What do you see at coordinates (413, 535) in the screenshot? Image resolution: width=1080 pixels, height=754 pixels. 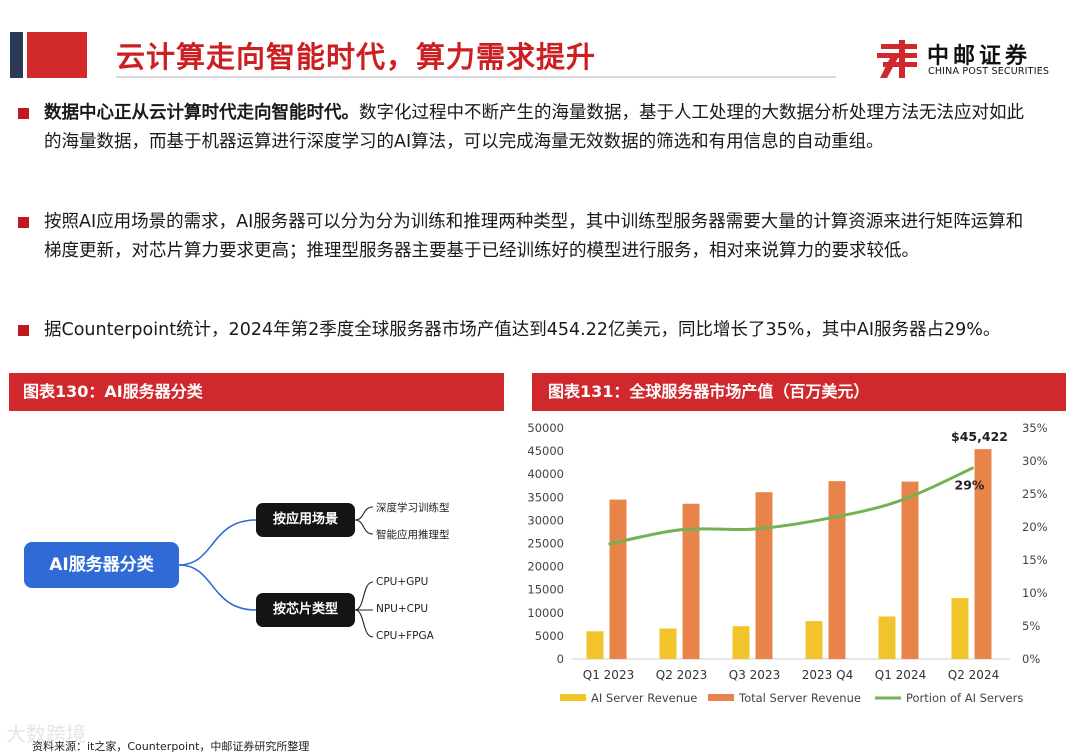 I see `mindmap-leaf: 智能应用推理型` at bounding box center [413, 535].